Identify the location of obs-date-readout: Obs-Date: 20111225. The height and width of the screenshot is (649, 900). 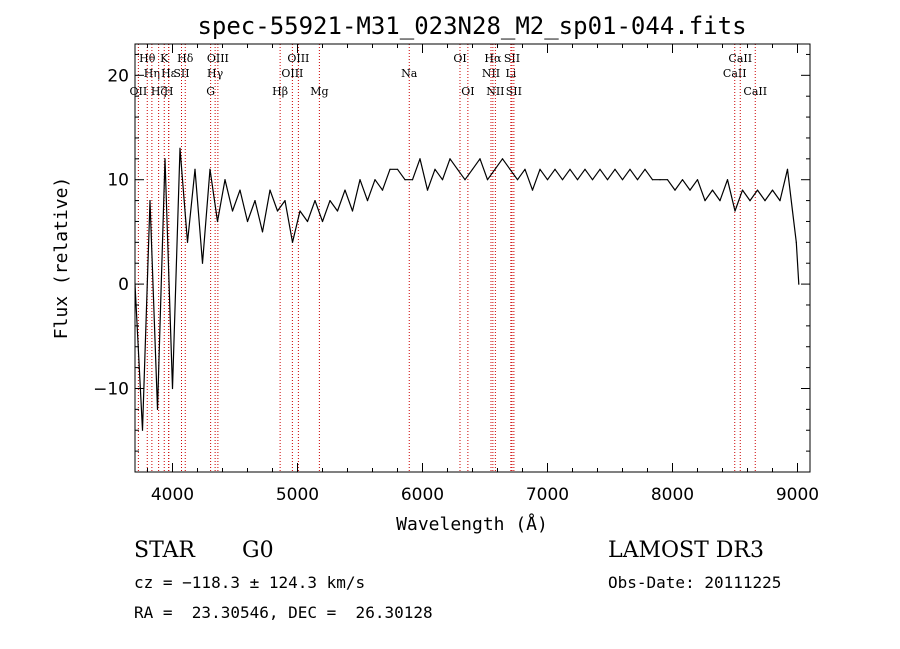
(695, 582).